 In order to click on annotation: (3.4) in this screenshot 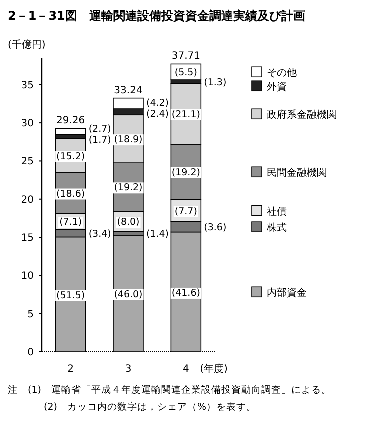, I will do `click(100, 234)`.